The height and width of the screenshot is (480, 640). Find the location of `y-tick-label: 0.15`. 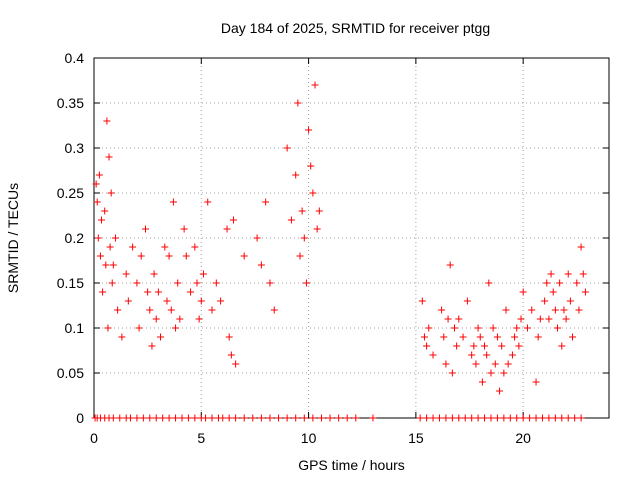

y-tick-label: 0.15 is located at coordinates (70, 283).